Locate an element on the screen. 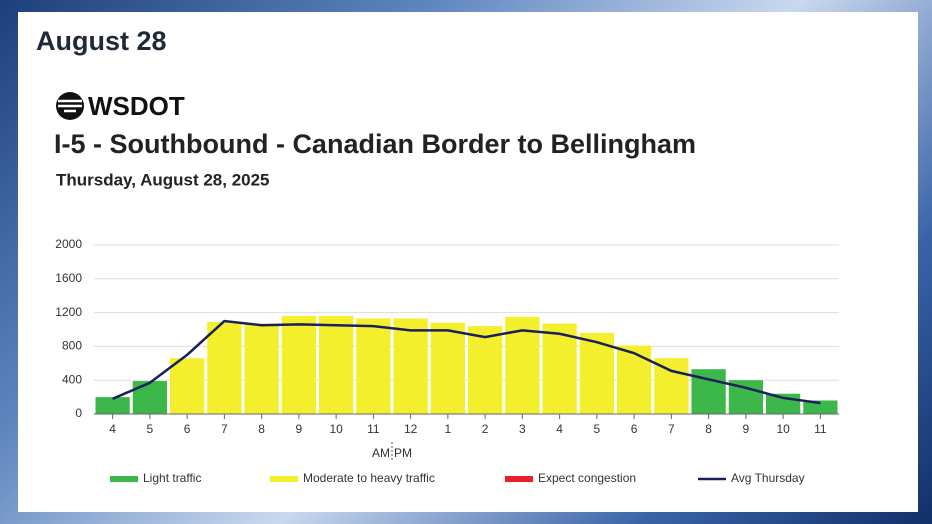 This screenshot has width=932, height=524. y-tick-label: 800 is located at coordinates (72, 346).